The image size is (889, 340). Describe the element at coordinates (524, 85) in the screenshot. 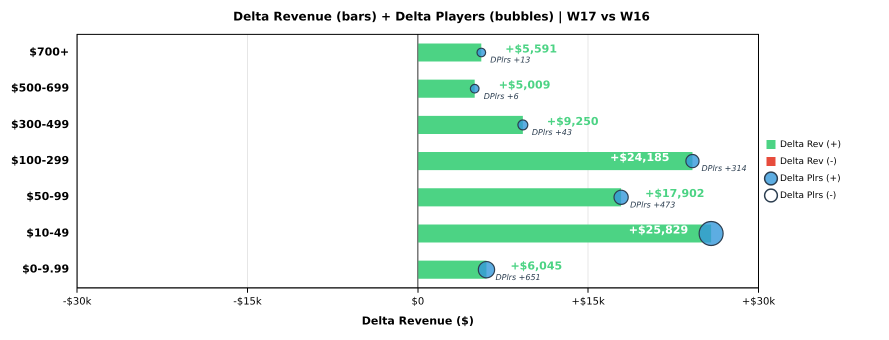

I see `data-label: +$5,009` at that location.